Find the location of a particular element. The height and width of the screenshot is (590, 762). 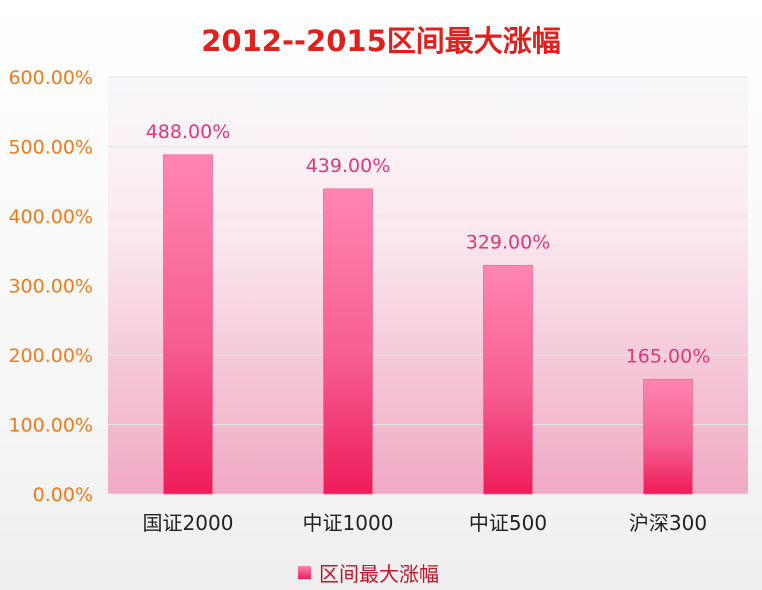

data-label: 329.00% is located at coordinates (508, 242).